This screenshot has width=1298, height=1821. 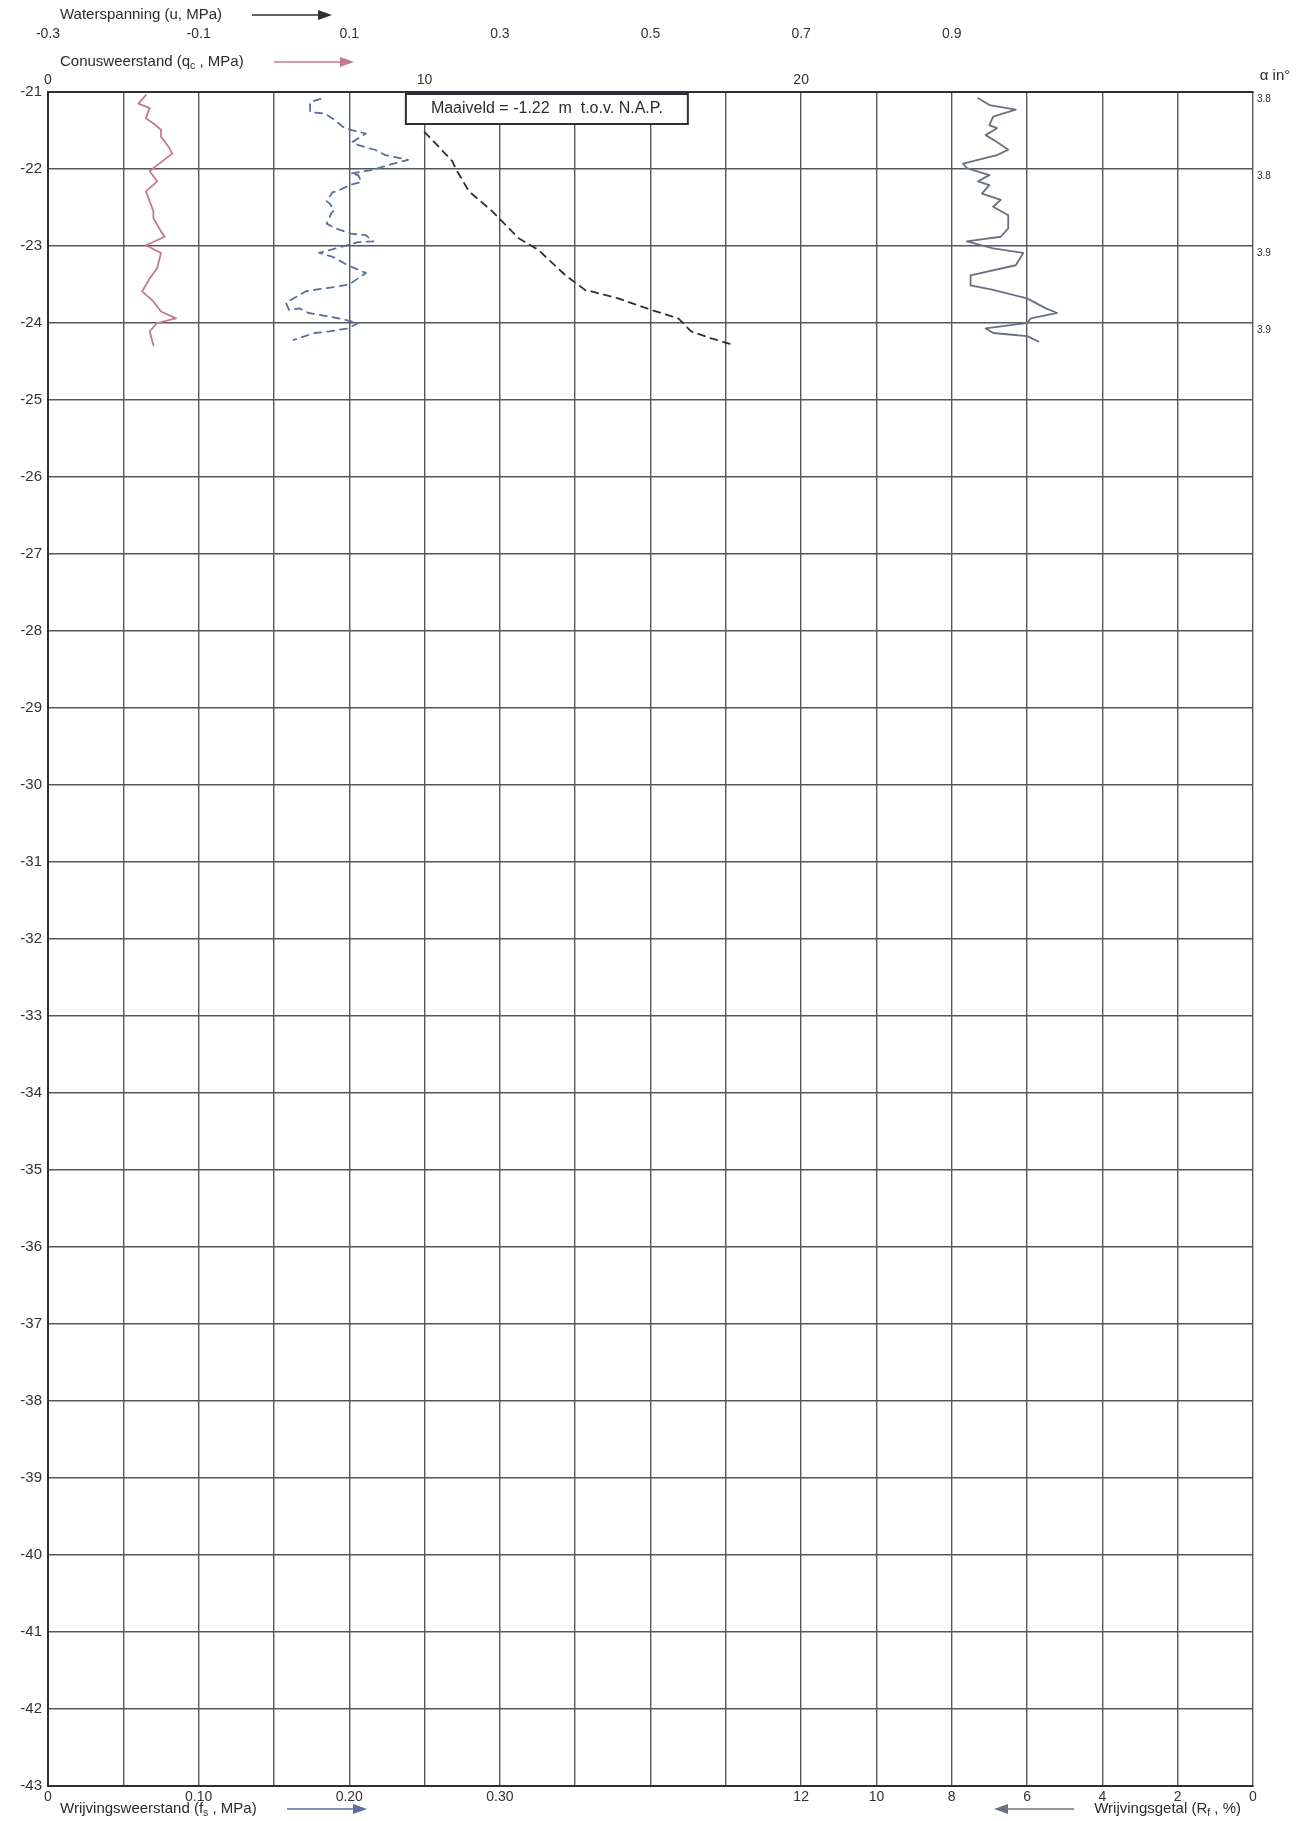 What do you see at coordinates (349, 1796) in the screenshot?
I see `x-tick-label: 0.20` at bounding box center [349, 1796].